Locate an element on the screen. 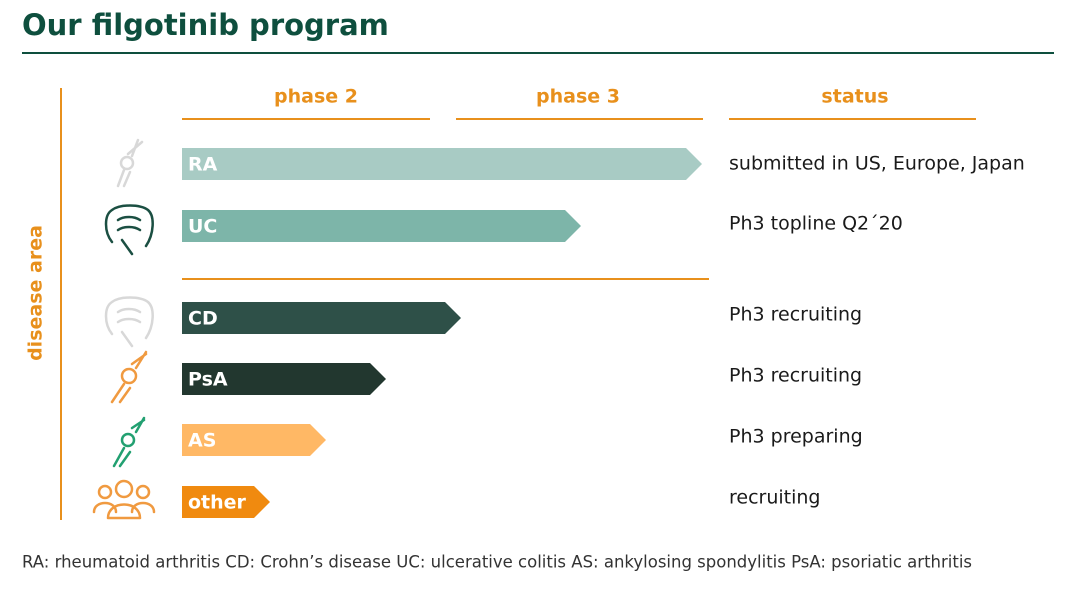 Image resolution: width=1082 pixels, height=591 pixels. column-header: phase 3 is located at coordinates (578, 97).